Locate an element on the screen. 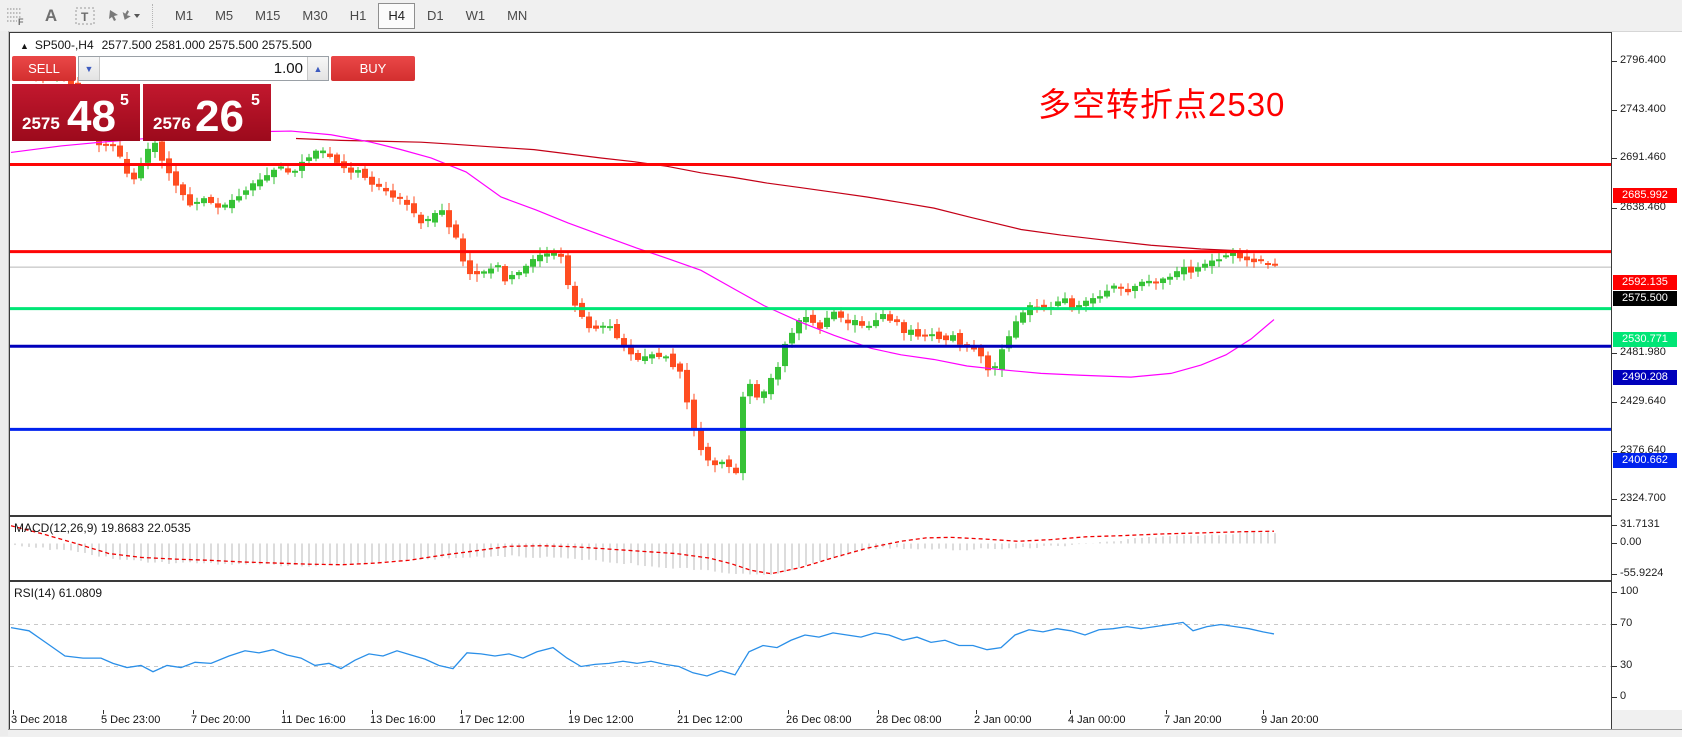 The image size is (1682, 737). buy-button: BUY is located at coordinates (373, 68).